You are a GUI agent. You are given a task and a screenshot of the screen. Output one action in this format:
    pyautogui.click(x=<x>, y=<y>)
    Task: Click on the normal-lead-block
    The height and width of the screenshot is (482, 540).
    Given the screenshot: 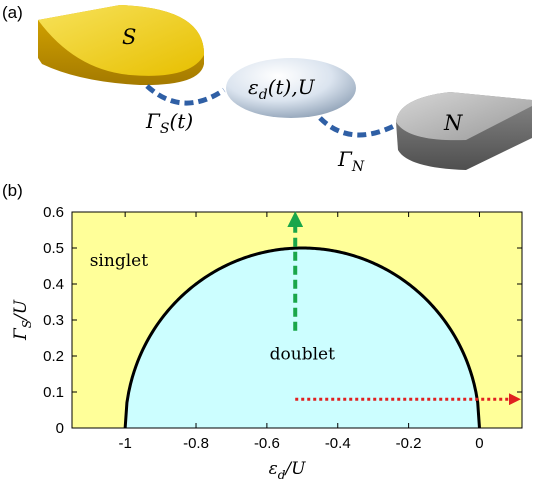 What is the action you would take?
    pyautogui.click(x=464, y=131)
    